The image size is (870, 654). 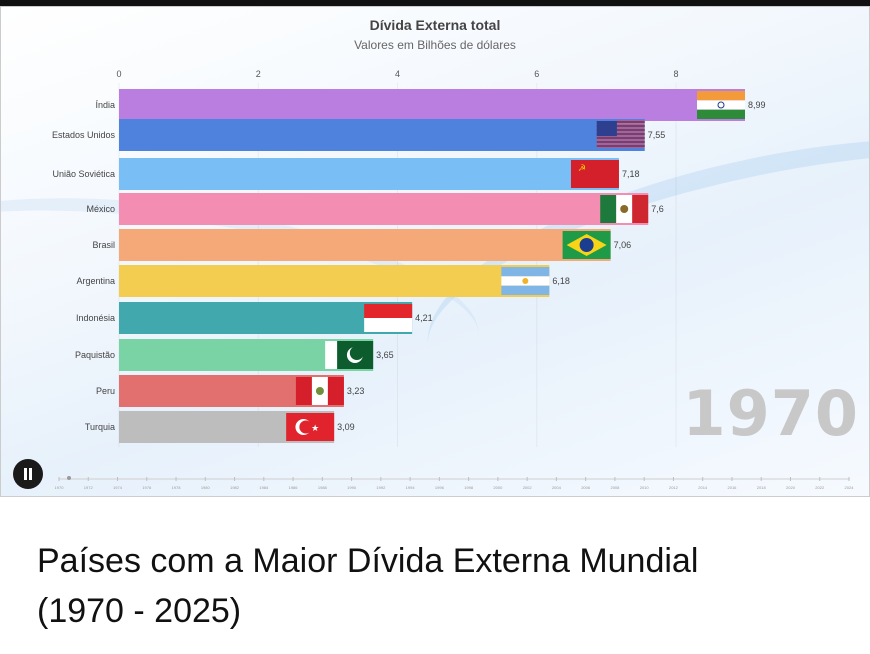 What do you see at coordinates (721, 105) in the screenshot?
I see `india-flag` at bounding box center [721, 105].